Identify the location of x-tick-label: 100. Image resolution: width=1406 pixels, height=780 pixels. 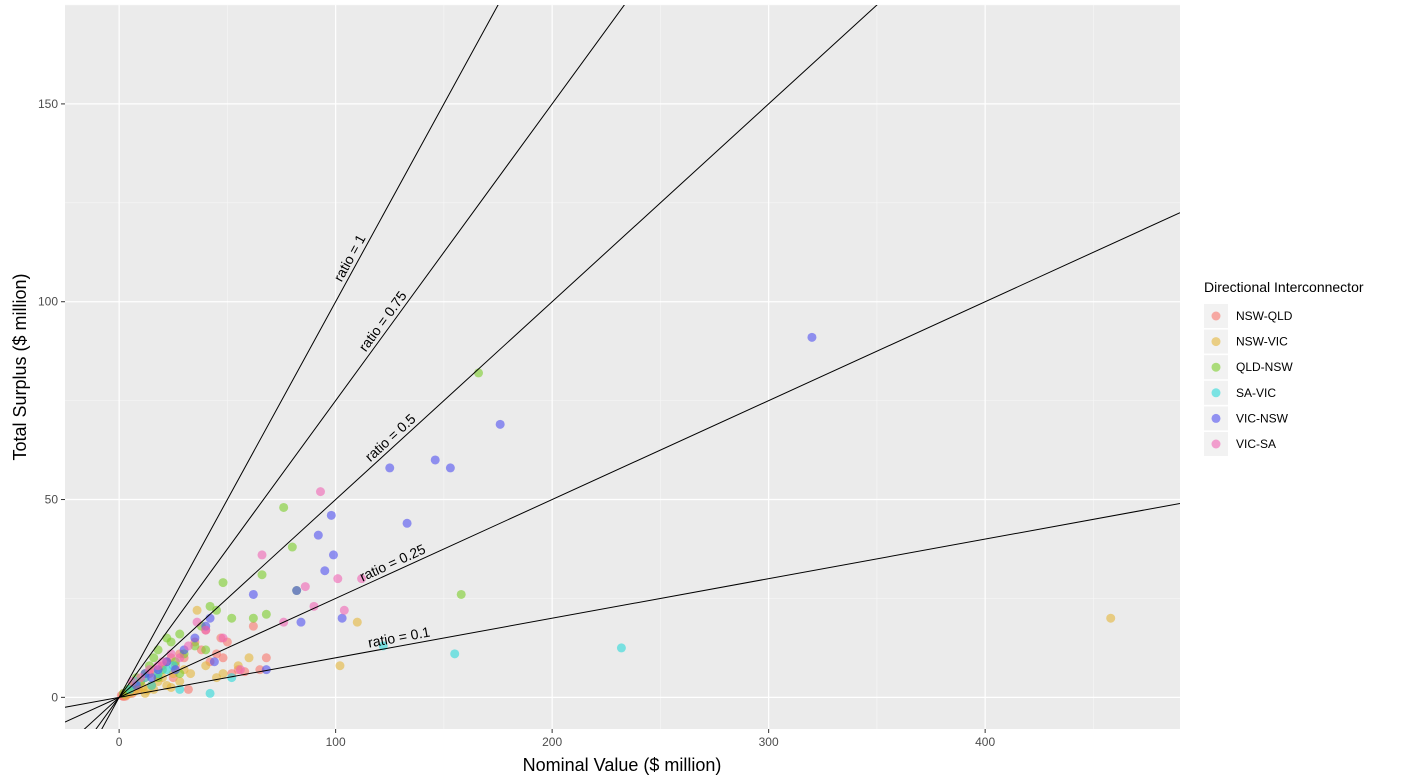
(336, 742).